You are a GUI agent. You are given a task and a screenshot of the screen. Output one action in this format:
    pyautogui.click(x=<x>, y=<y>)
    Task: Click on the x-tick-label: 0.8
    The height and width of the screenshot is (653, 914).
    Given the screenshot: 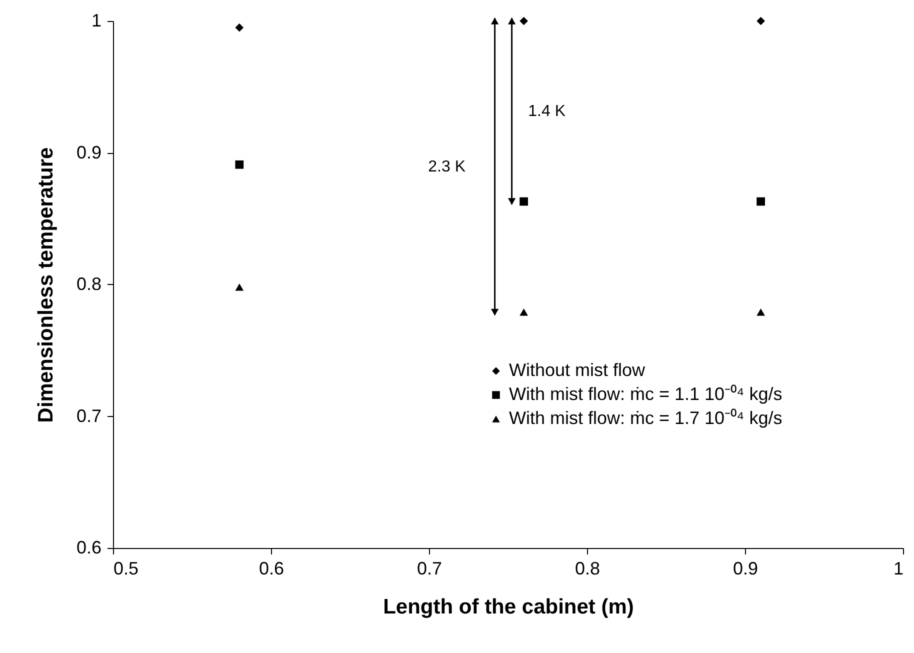 What is the action you would take?
    pyautogui.click(x=587, y=568)
    